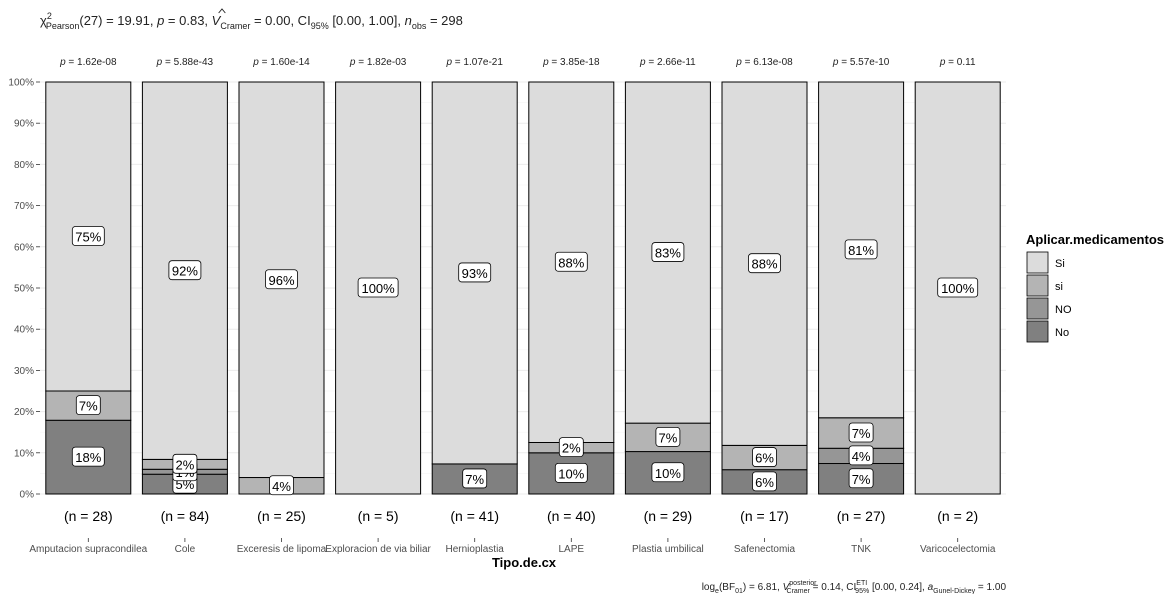 This screenshot has height=594, width=1167. What do you see at coordinates (1060, 264) in the screenshot?
I see `legend-label: Si` at bounding box center [1060, 264].